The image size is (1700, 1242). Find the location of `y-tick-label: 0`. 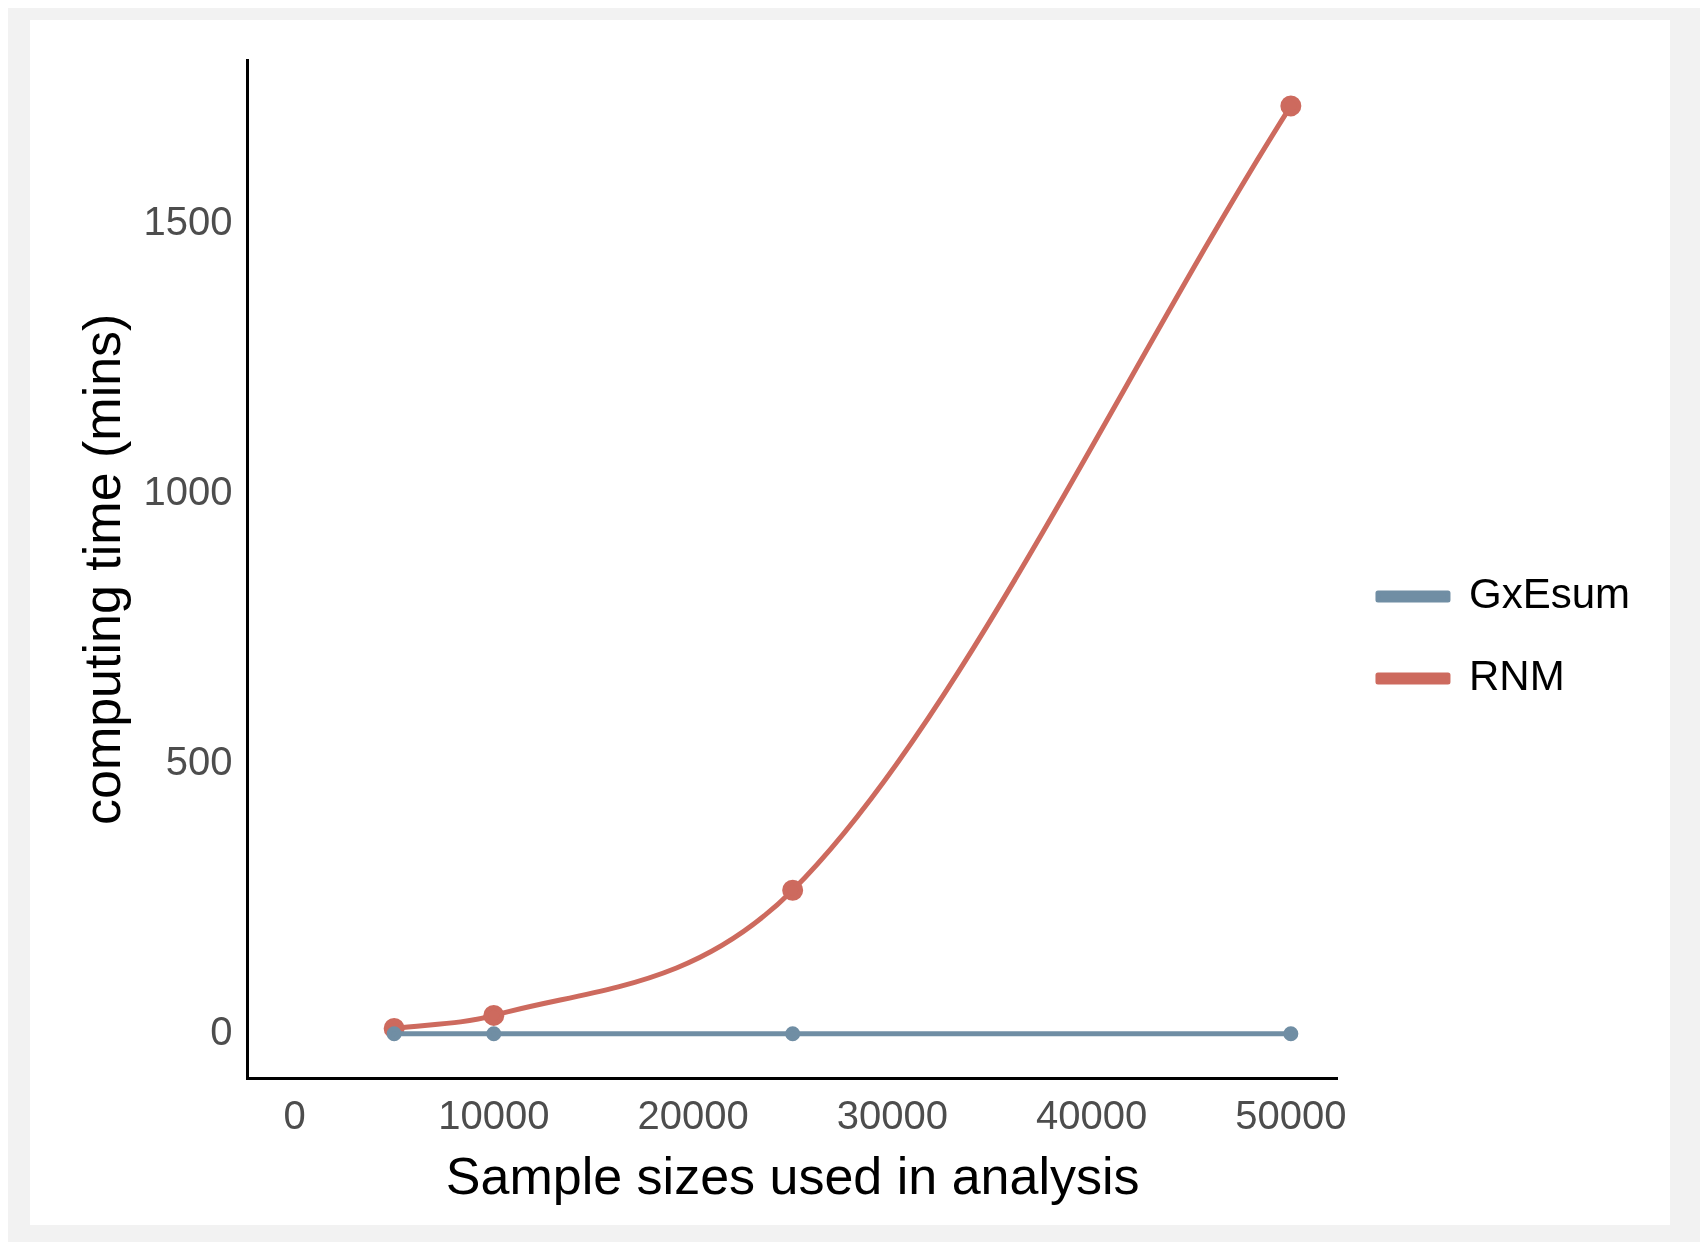

y-tick-label: 0 is located at coordinates (221, 1030).